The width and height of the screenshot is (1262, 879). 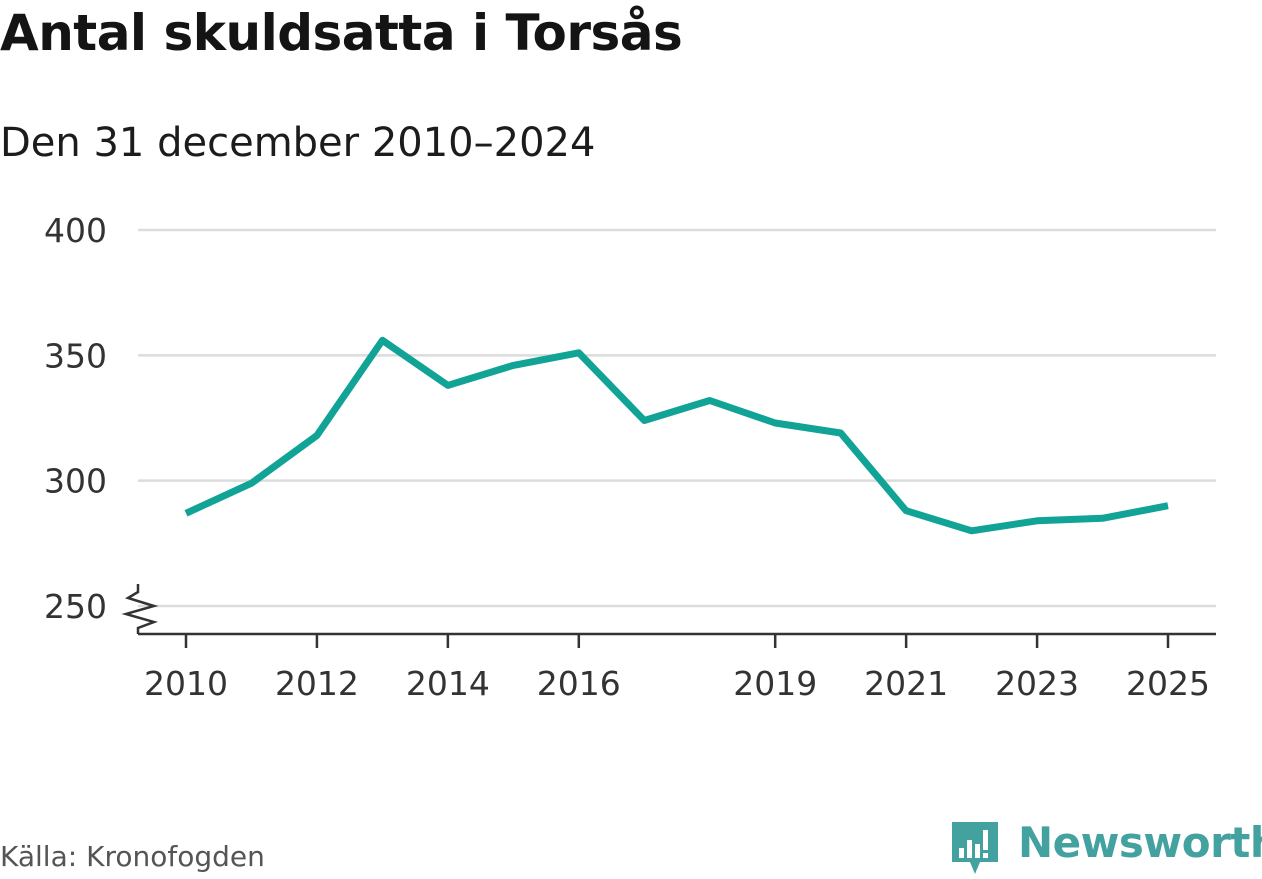 I want to click on data-point-2025, so click(x=1168, y=505).